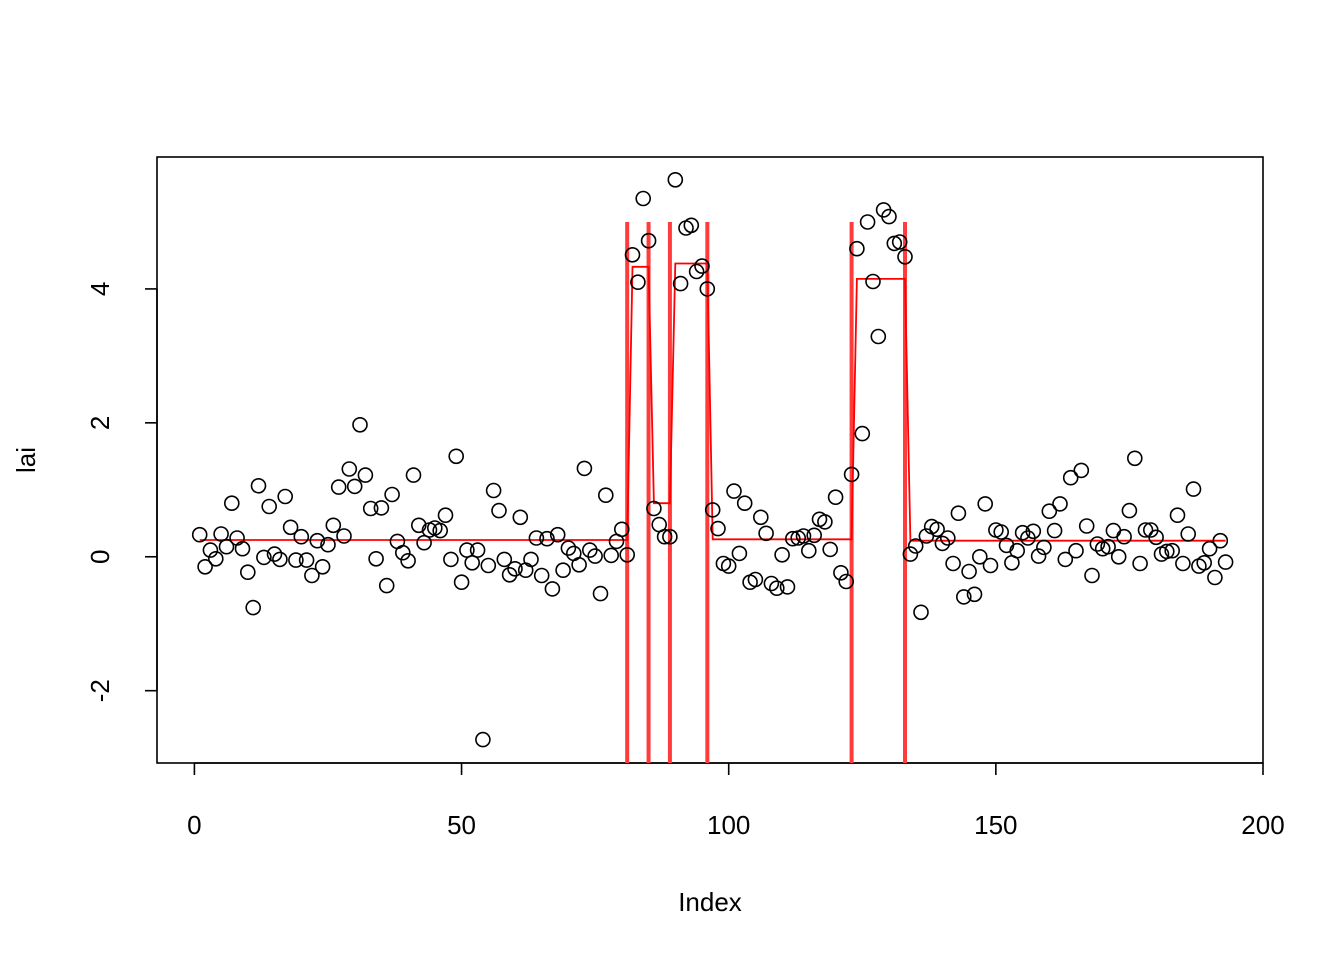 The image size is (1344, 960). I want to click on y-axis: -2 0 2 4, so click(121, 492).